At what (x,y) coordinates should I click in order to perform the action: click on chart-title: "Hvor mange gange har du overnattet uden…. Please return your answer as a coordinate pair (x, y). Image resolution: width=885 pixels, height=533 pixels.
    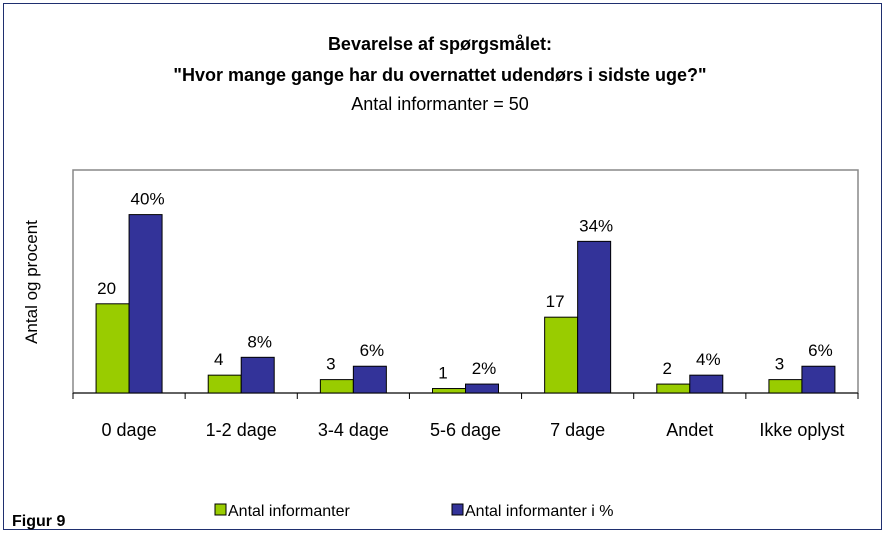
    Looking at the image, I should click on (439, 75).